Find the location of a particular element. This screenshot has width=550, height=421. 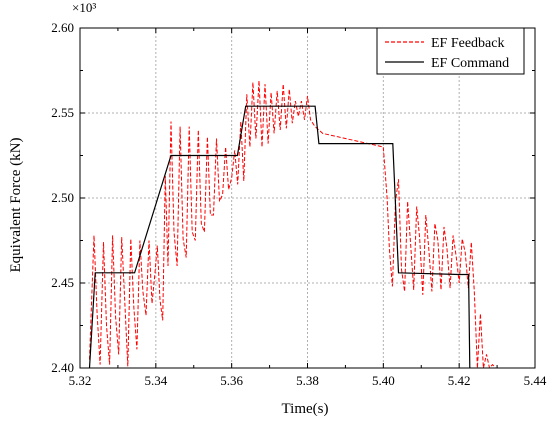

x-tick-label: 5.38 is located at coordinates (307, 380).